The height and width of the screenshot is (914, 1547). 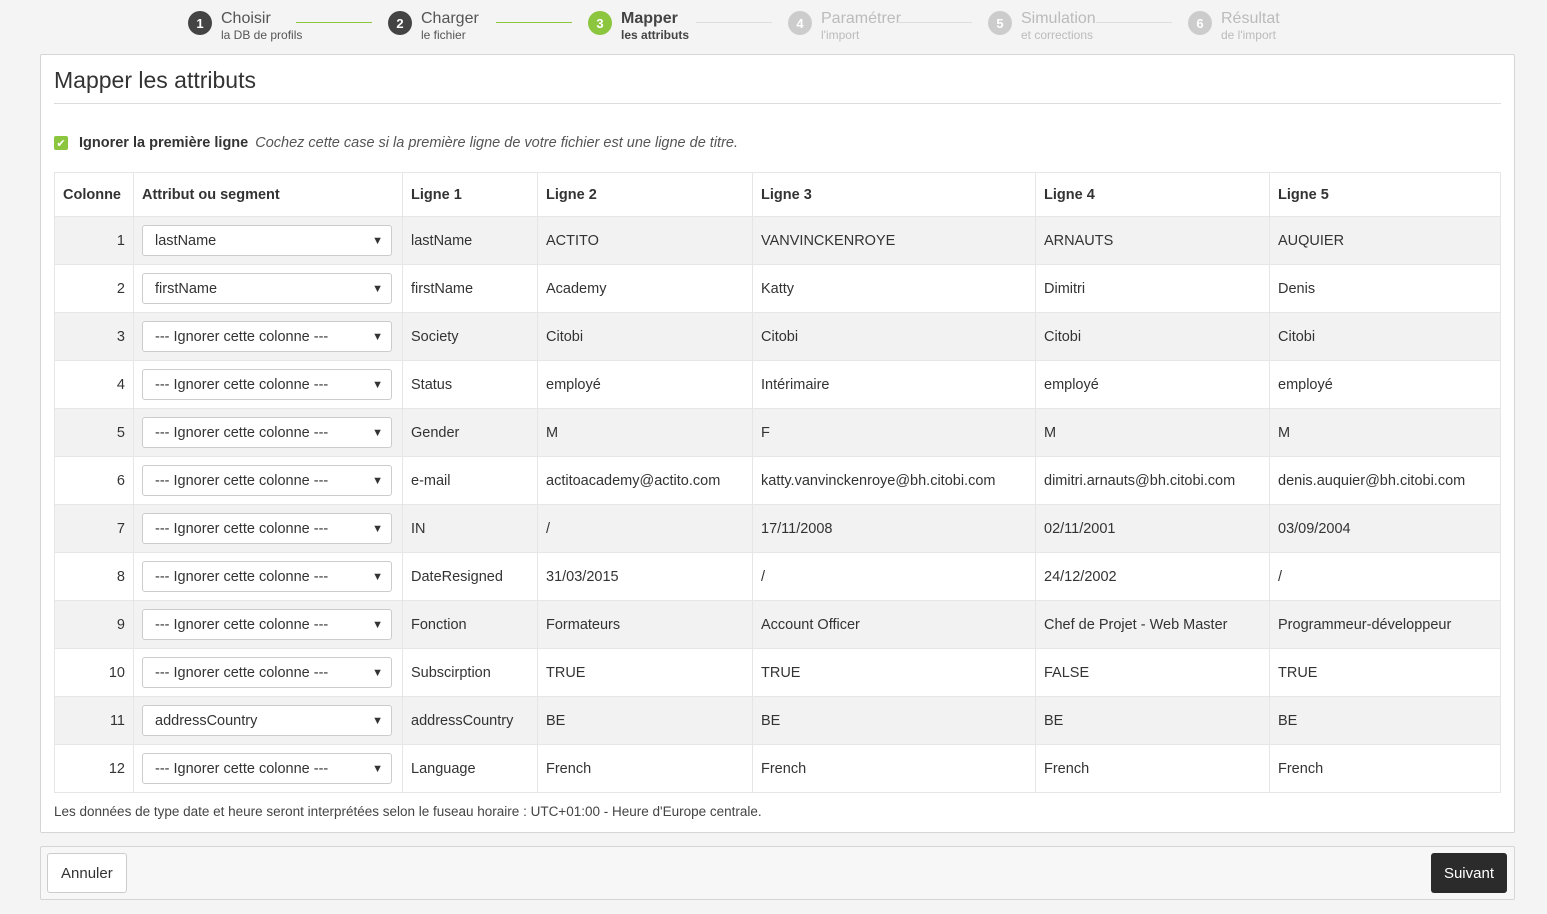 I want to click on step-subtitle: l'import, so click(x=840, y=35).